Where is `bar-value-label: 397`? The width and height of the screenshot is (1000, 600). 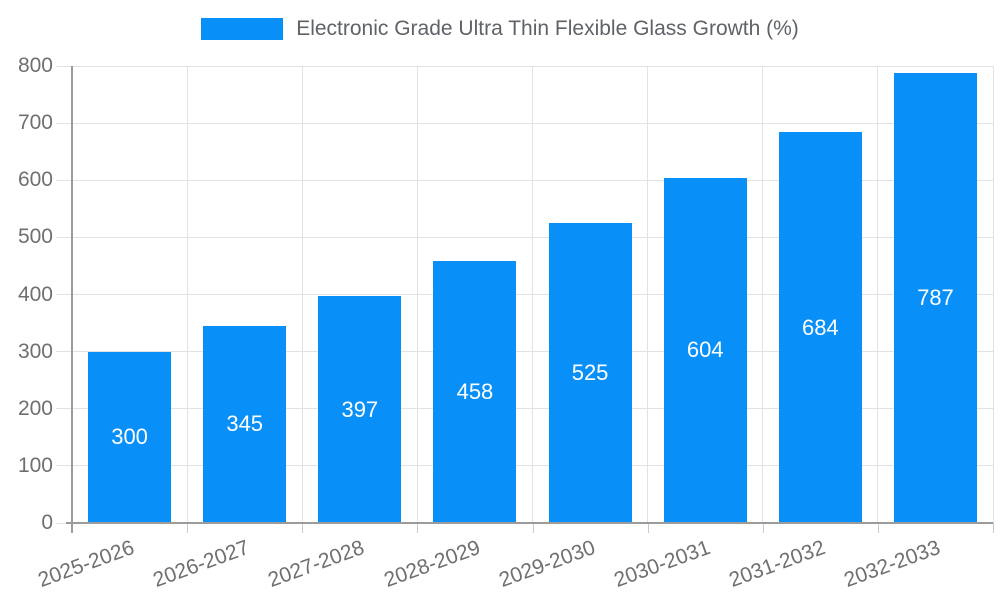
bar-value-label: 397 is located at coordinates (360, 409).